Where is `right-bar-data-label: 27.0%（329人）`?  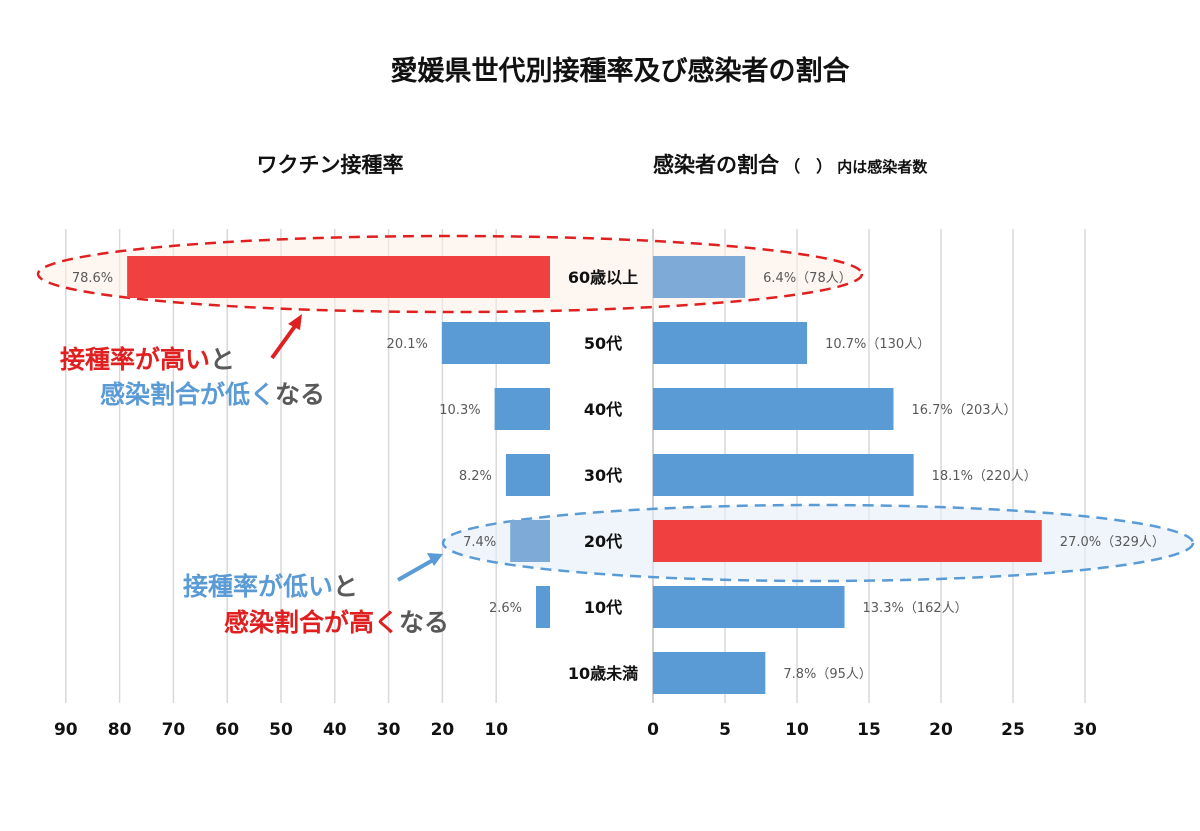 right-bar-data-label: 27.0%（329人） is located at coordinates (1112, 542).